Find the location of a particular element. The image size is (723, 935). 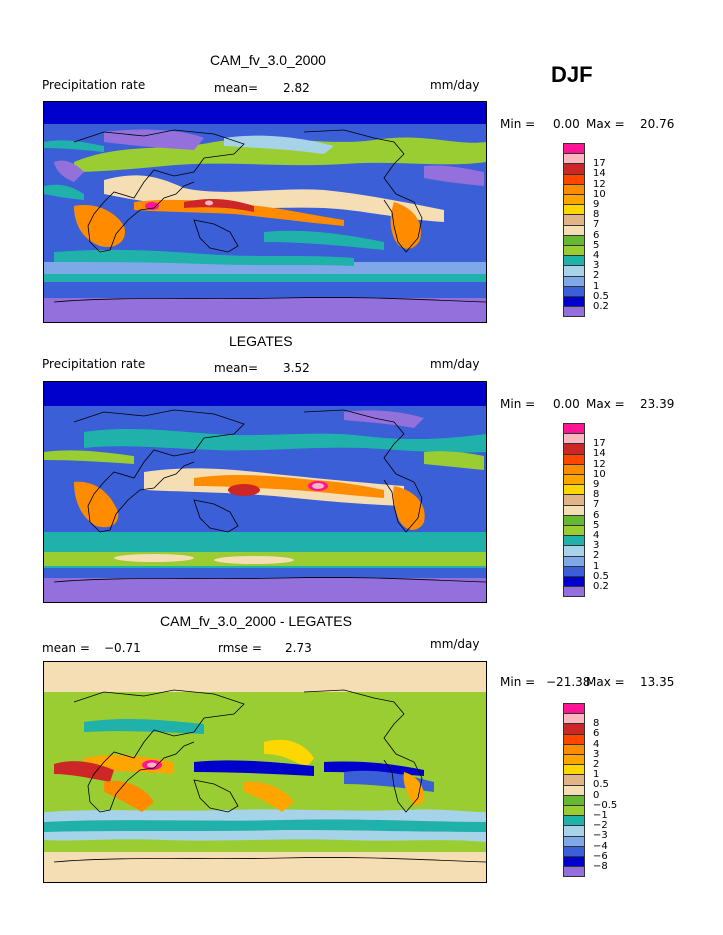

panel-2-colorbar: 17 14 12 10 9 8 7 6 5 4 3 2 1 0.5 0.2 is located at coordinates (593, 511).